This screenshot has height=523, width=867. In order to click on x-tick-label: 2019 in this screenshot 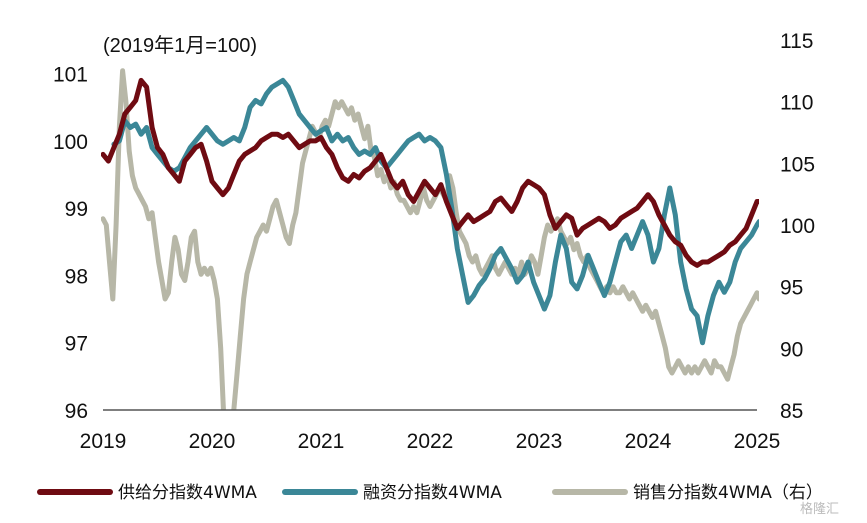, I will do `click(103, 441)`.